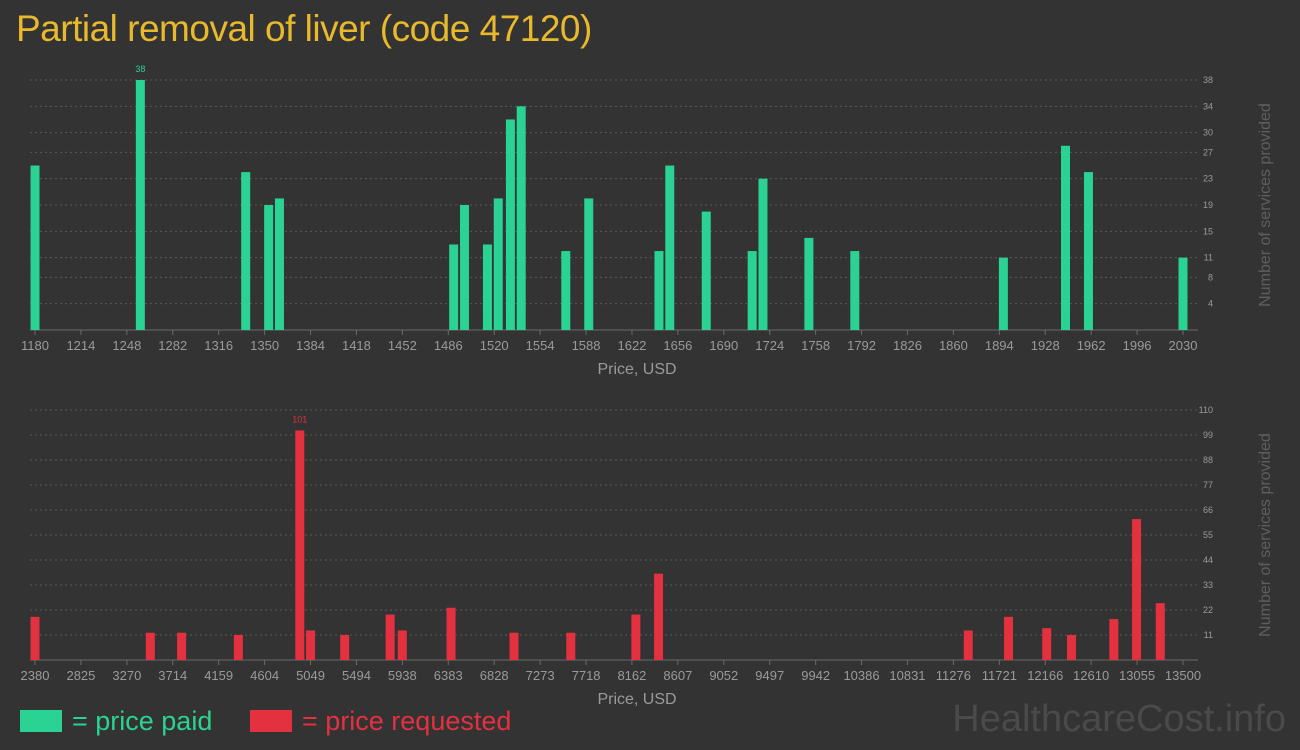  I want to click on x-tick-label: 1860, so click(953, 345).